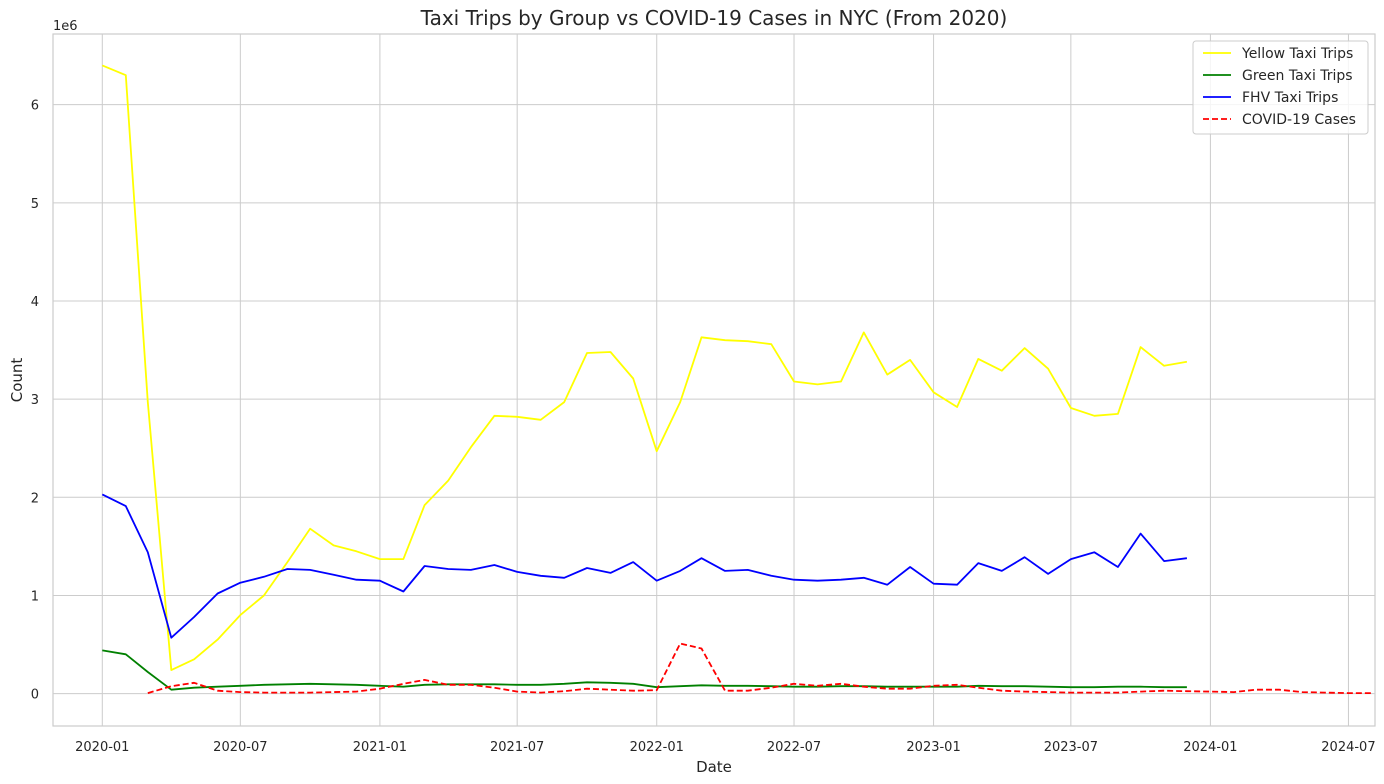 The width and height of the screenshot is (1384, 784). What do you see at coordinates (1071, 747) in the screenshot?
I see `x-tick-label: 2023-07` at bounding box center [1071, 747].